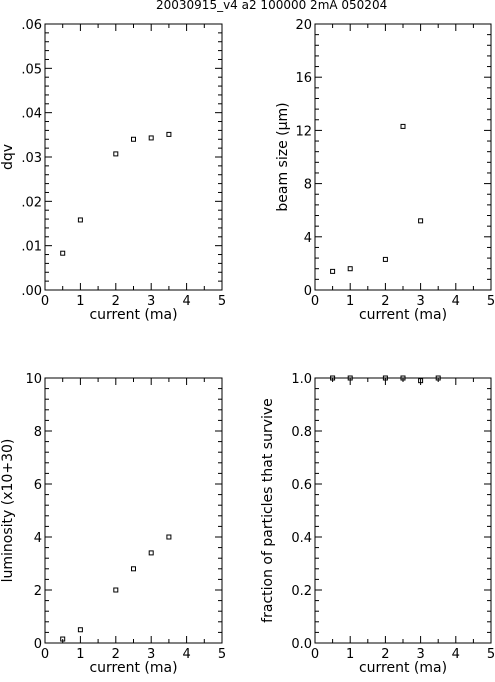 This screenshot has width=495, height=682. Describe the element at coordinates (31, 158) in the screenshot. I see `y-tick-label: .03` at that location.